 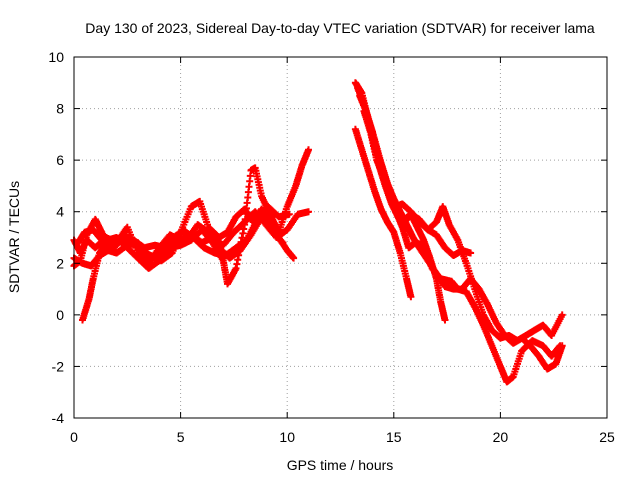 What do you see at coordinates (181, 437) in the screenshot?
I see `x-tick-label: 5` at bounding box center [181, 437].